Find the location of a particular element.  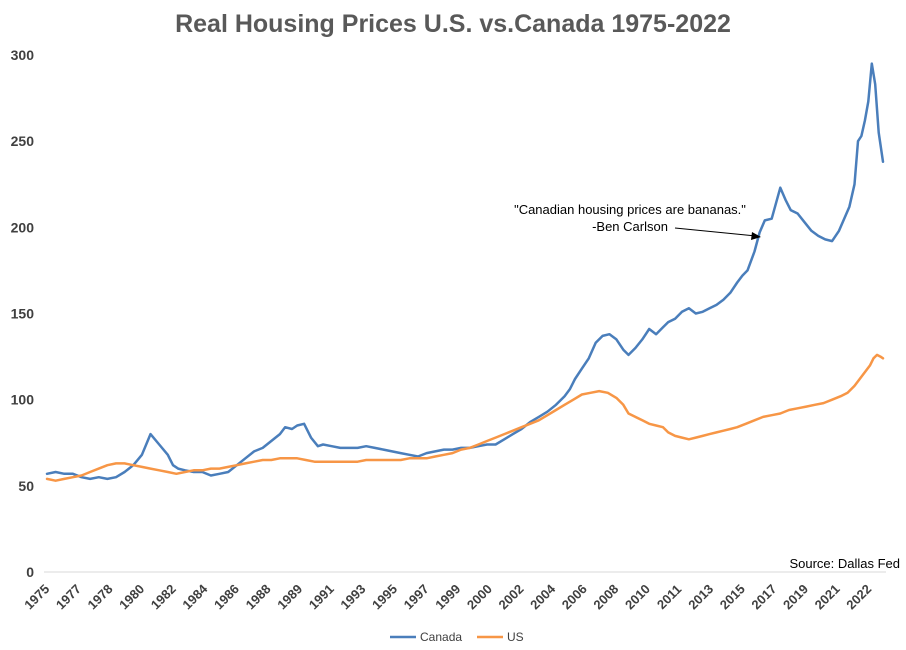

annotation-arrow-head is located at coordinates (756, 236).